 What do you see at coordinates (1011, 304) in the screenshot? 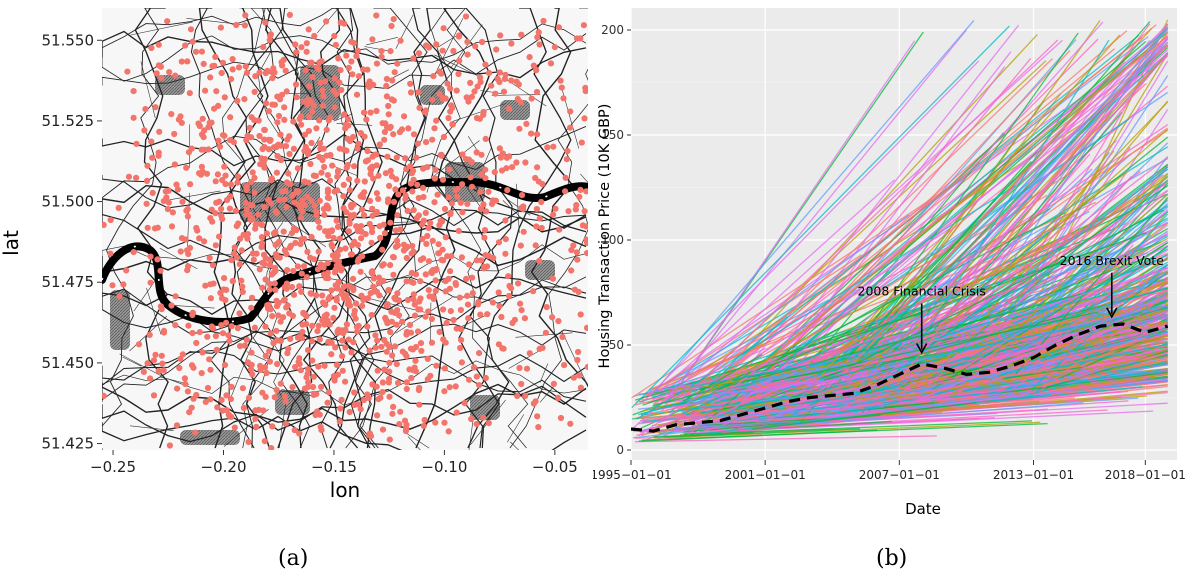
I see `annotations: 2008 Financial Crisis 2016 Brexit Vote` at bounding box center [1011, 304].